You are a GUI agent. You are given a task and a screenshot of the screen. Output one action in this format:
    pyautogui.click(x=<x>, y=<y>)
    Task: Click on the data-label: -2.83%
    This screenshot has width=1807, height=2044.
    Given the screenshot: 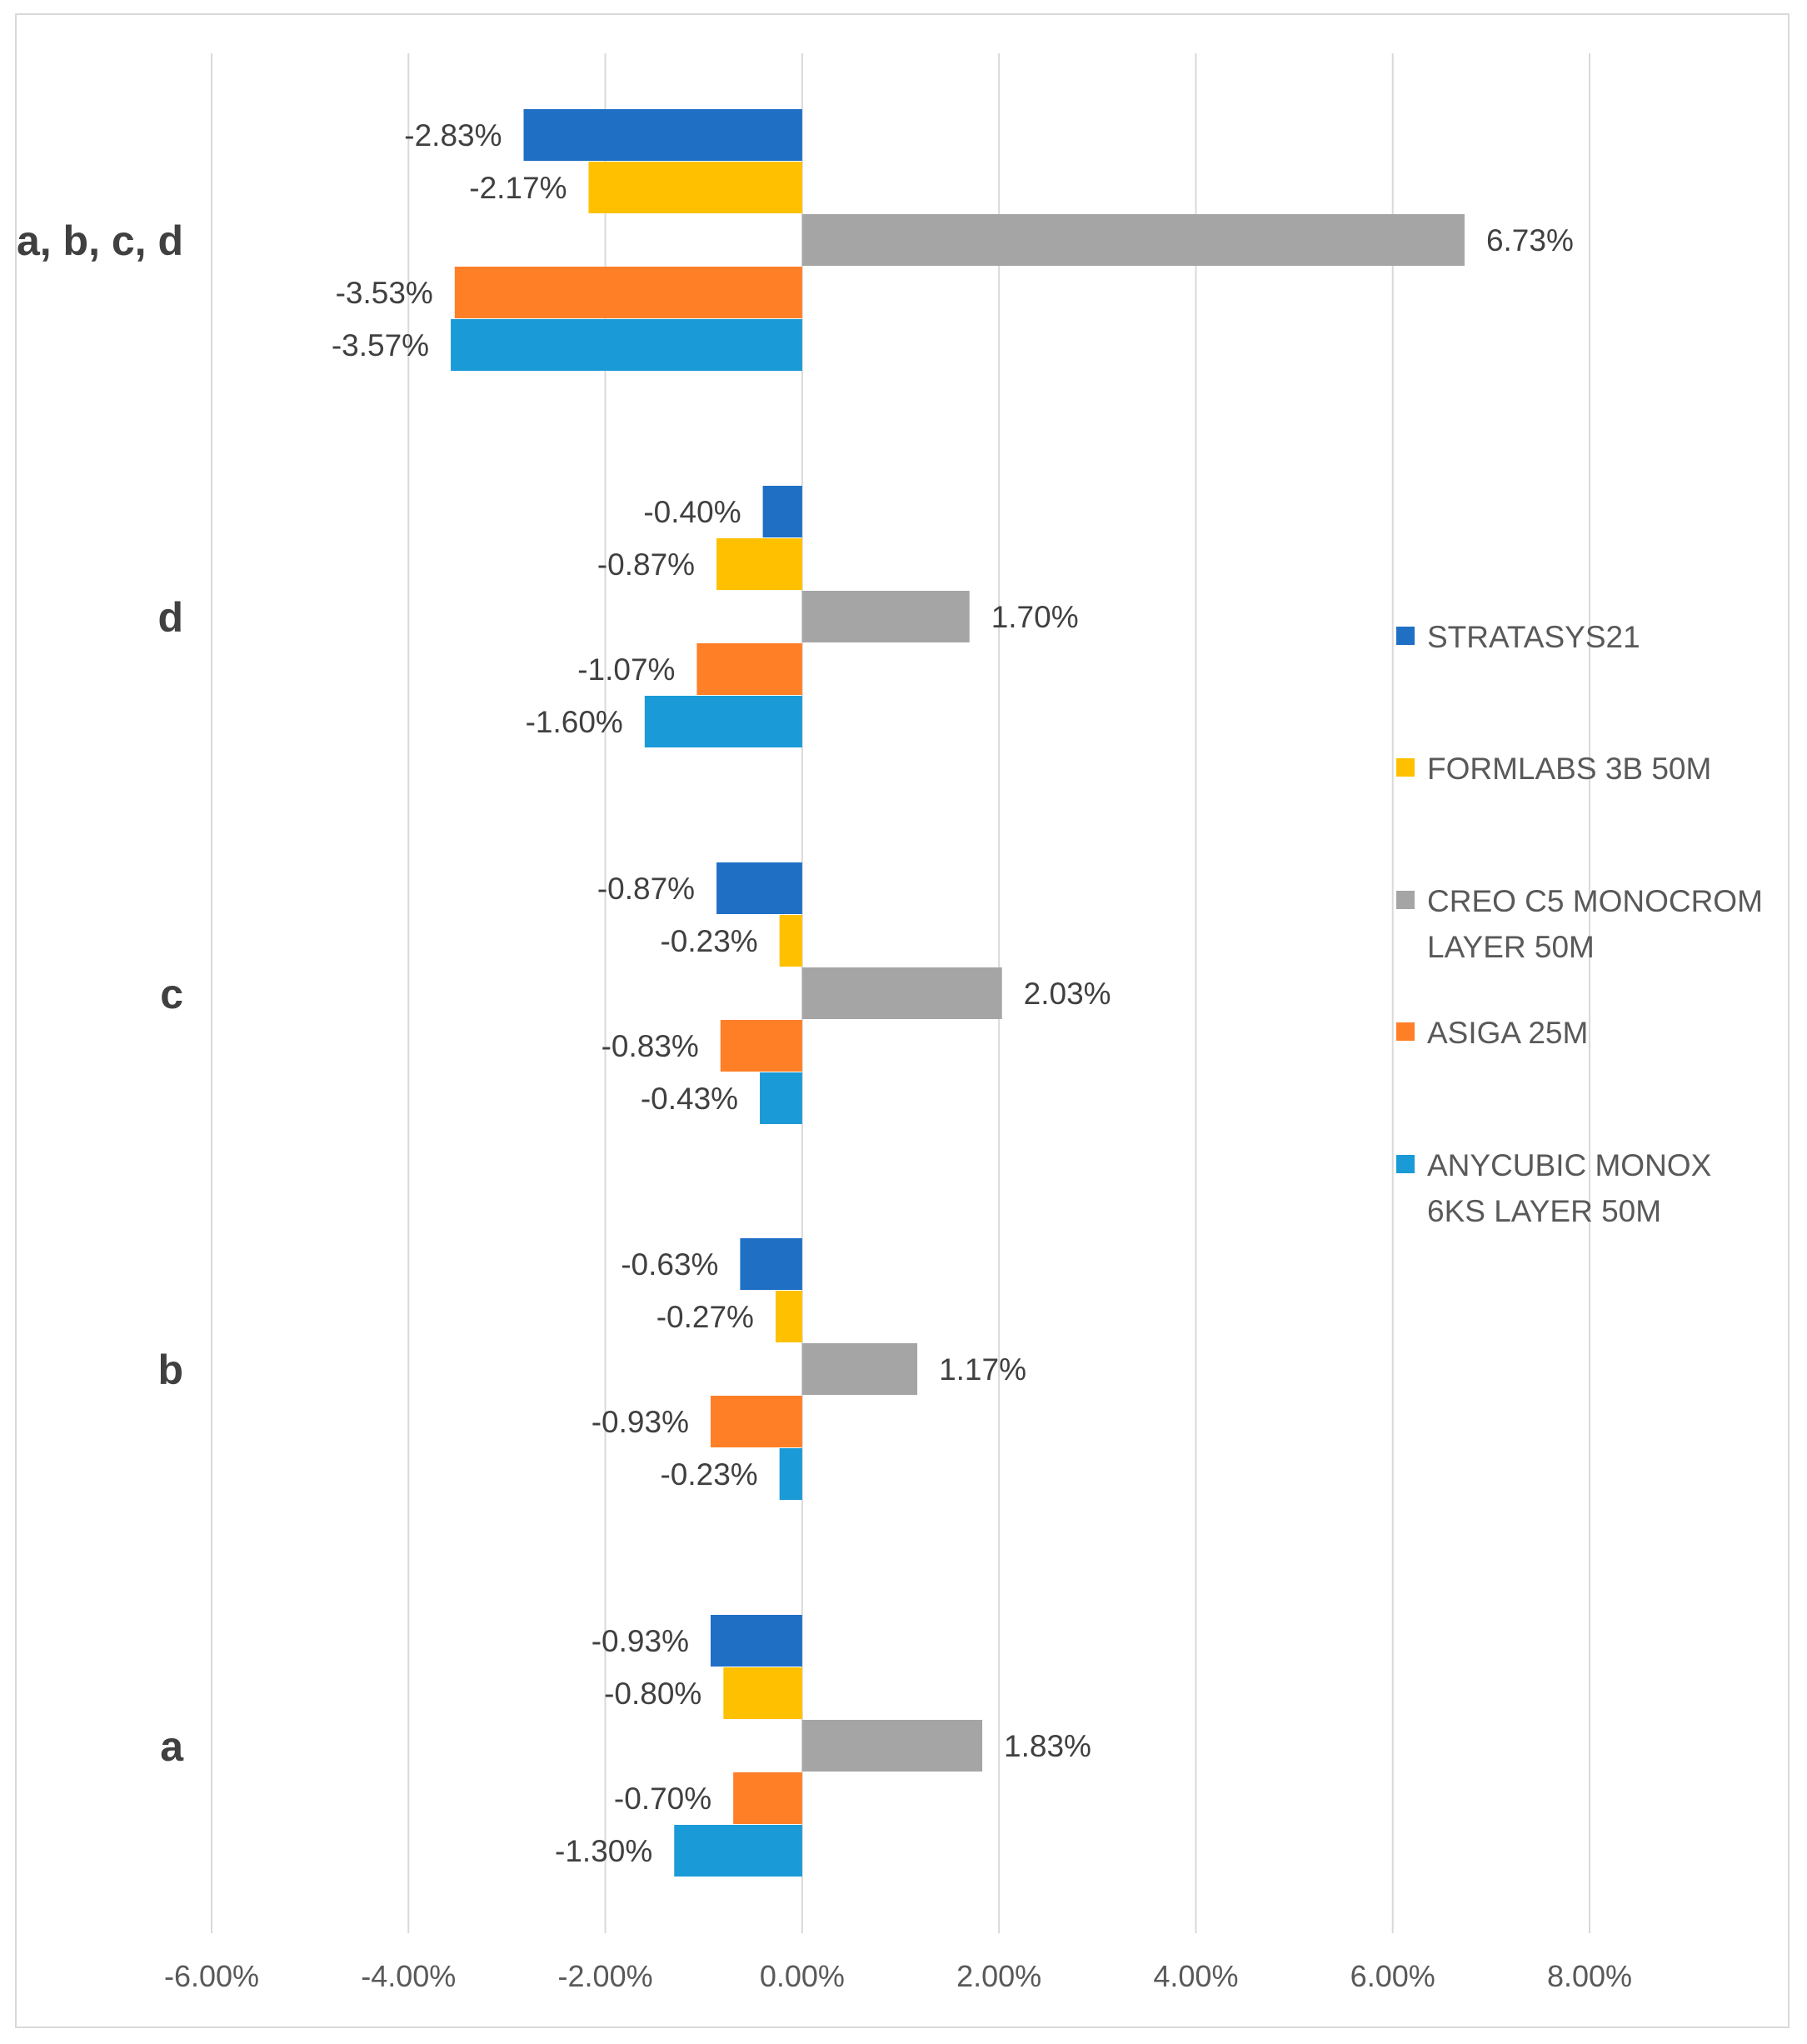 What is the action you would take?
    pyautogui.click(x=453, y=135)
    